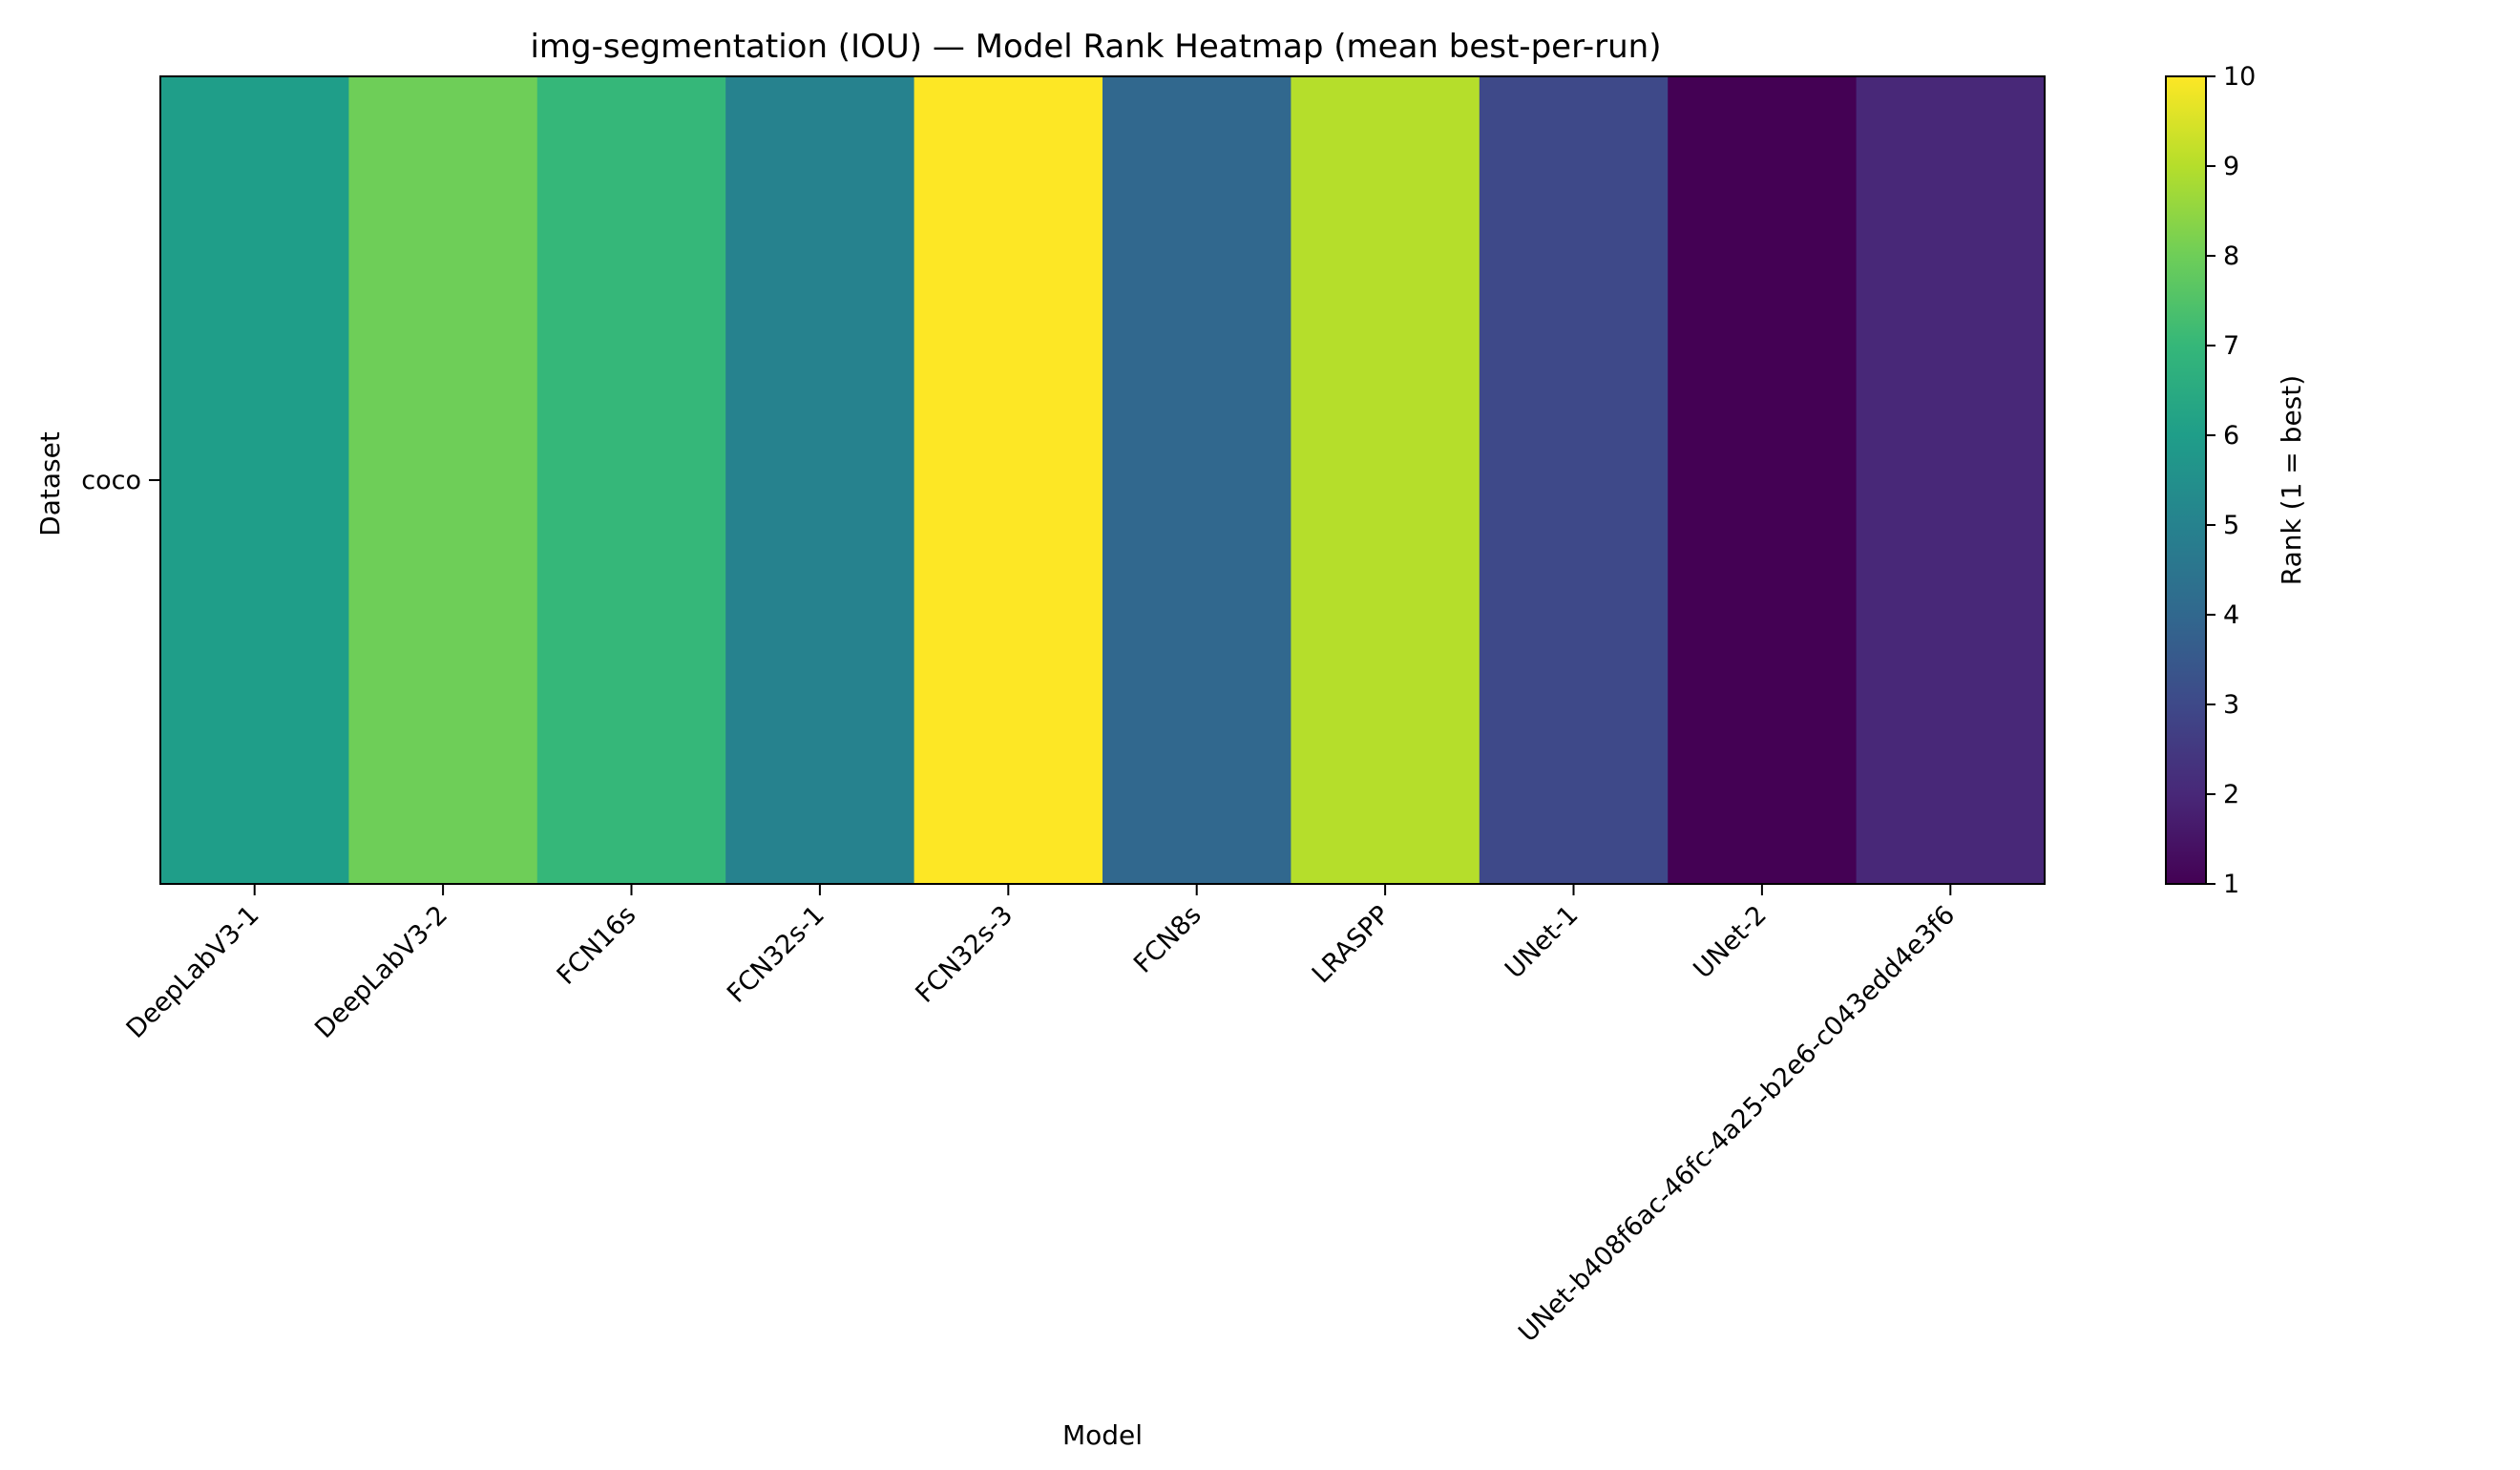  I want to click on x-tick-label: FCN32s-1, so click(776, 954).